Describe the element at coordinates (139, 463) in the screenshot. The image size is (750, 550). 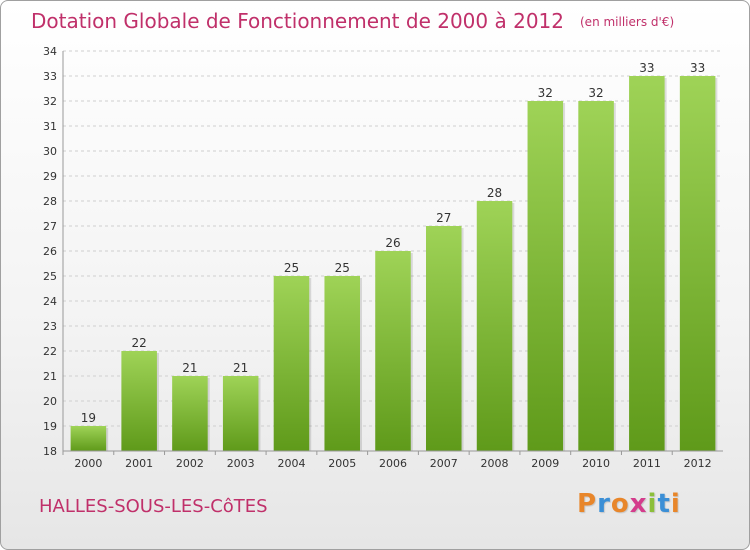
I see `x-tick-label-2001: 2001` at that location.